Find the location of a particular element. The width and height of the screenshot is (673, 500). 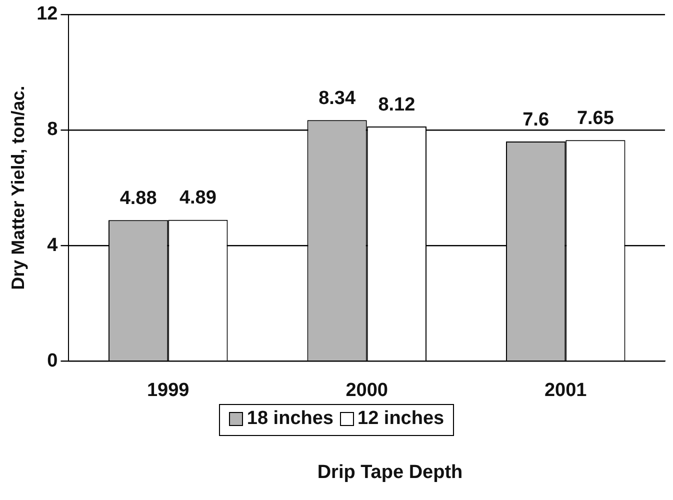

y-tick-label: 12 is located at coordinates (47, 14).